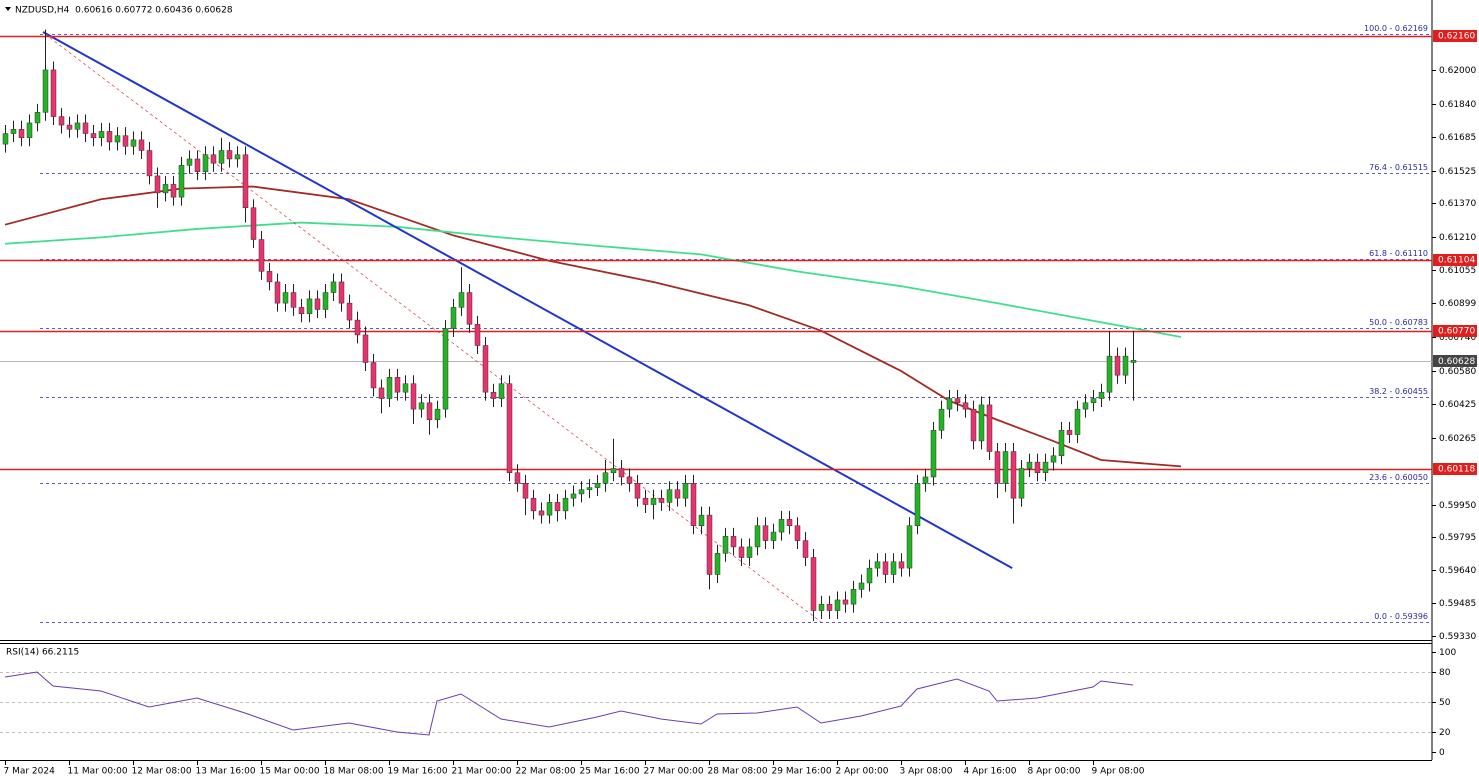  Describe the element at coordinates (1457, 637) in the screenshot. I see `y-tick-label: 0.59330` at that location.